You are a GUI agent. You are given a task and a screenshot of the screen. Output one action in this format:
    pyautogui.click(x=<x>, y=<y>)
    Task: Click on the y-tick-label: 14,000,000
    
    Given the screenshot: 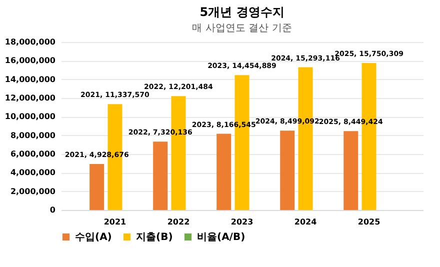 What is the action you would take?
    pyautogui.click(x=30, y=79)
    